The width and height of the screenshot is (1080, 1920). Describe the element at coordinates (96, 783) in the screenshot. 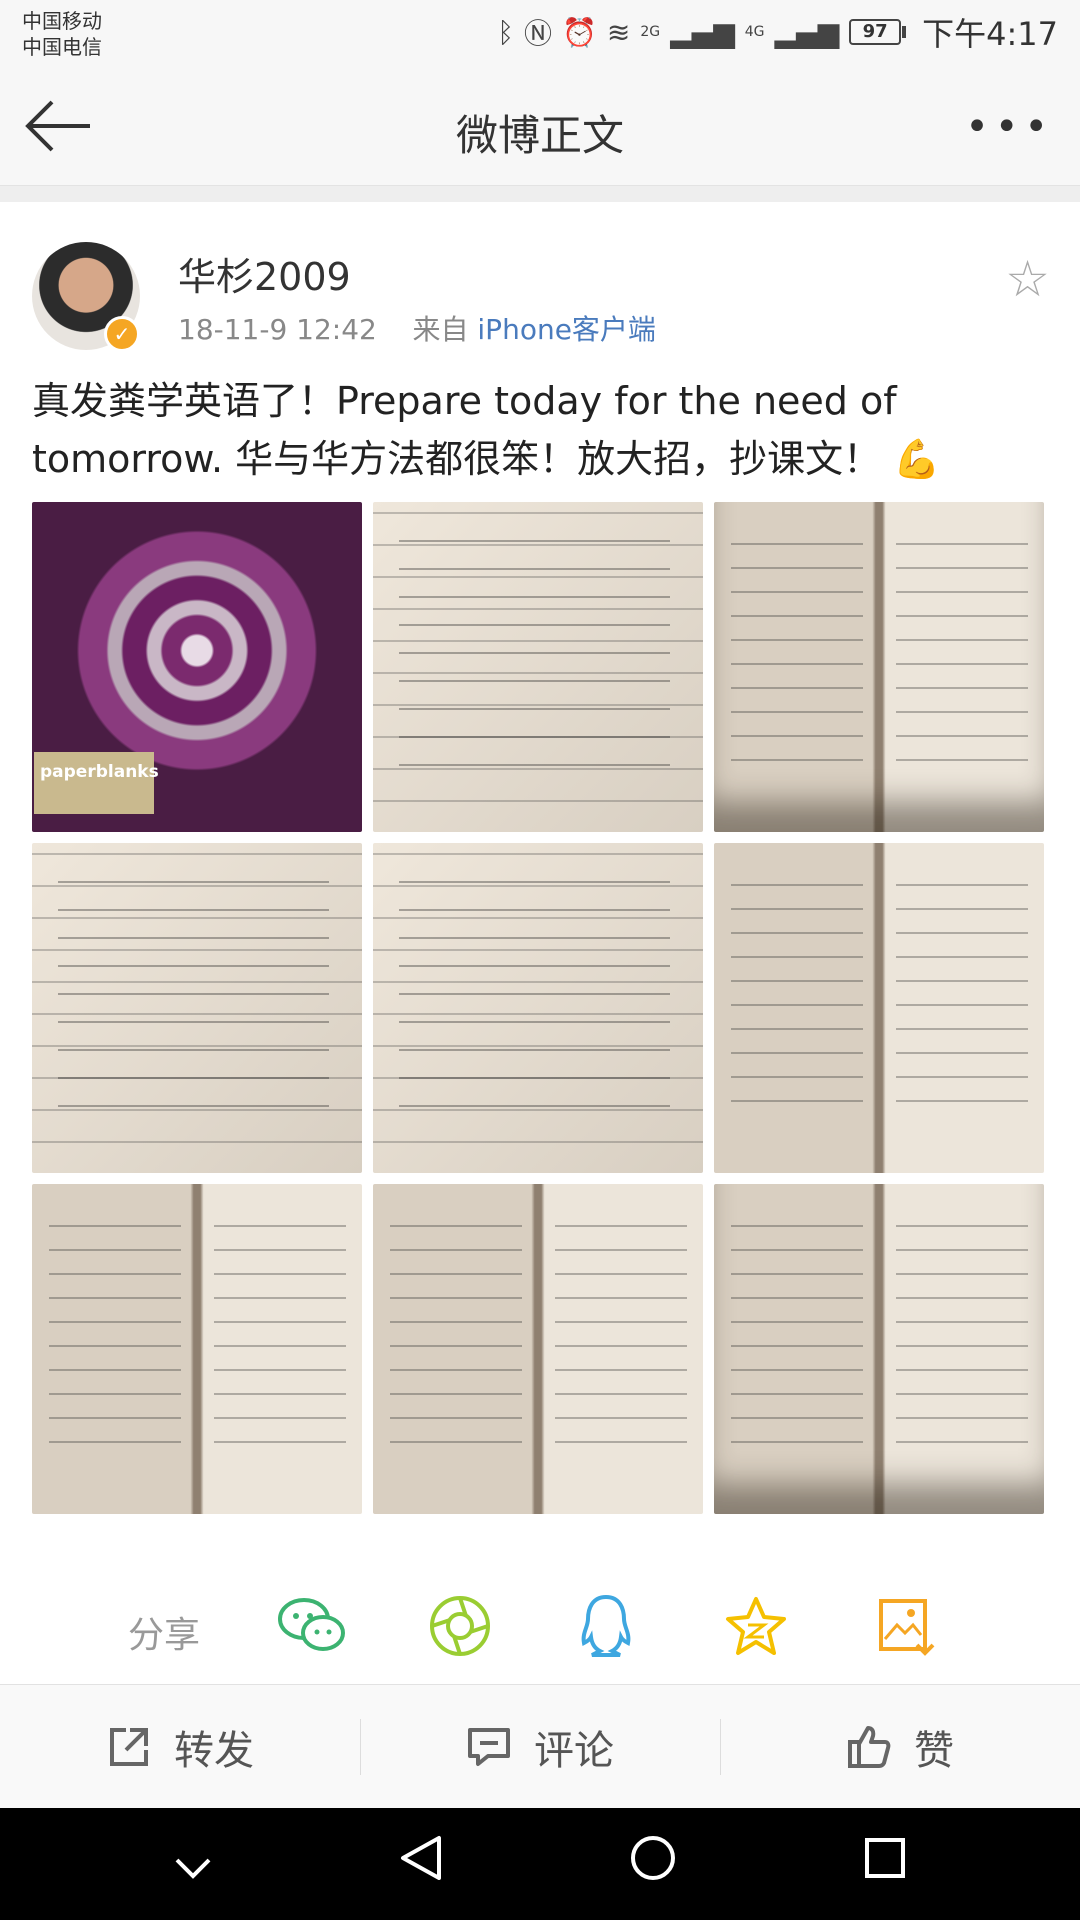

I see `cover-brand-label: paperblanks` at that location.